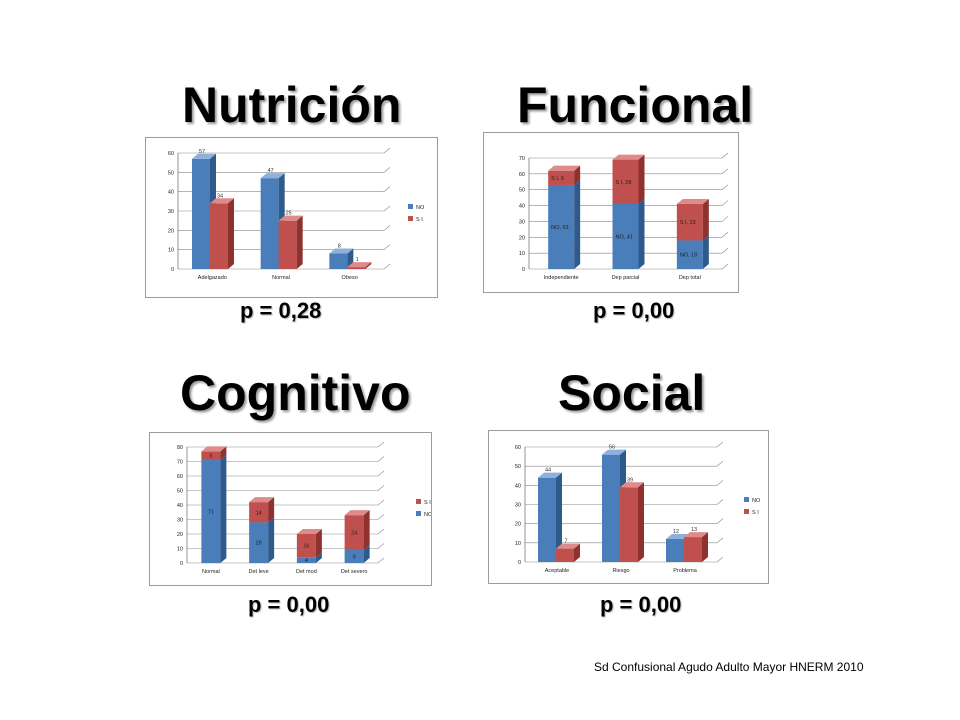  Describe the element at coordinates (354, 534) in the screenshot. I see `data-label: 24` at that location.